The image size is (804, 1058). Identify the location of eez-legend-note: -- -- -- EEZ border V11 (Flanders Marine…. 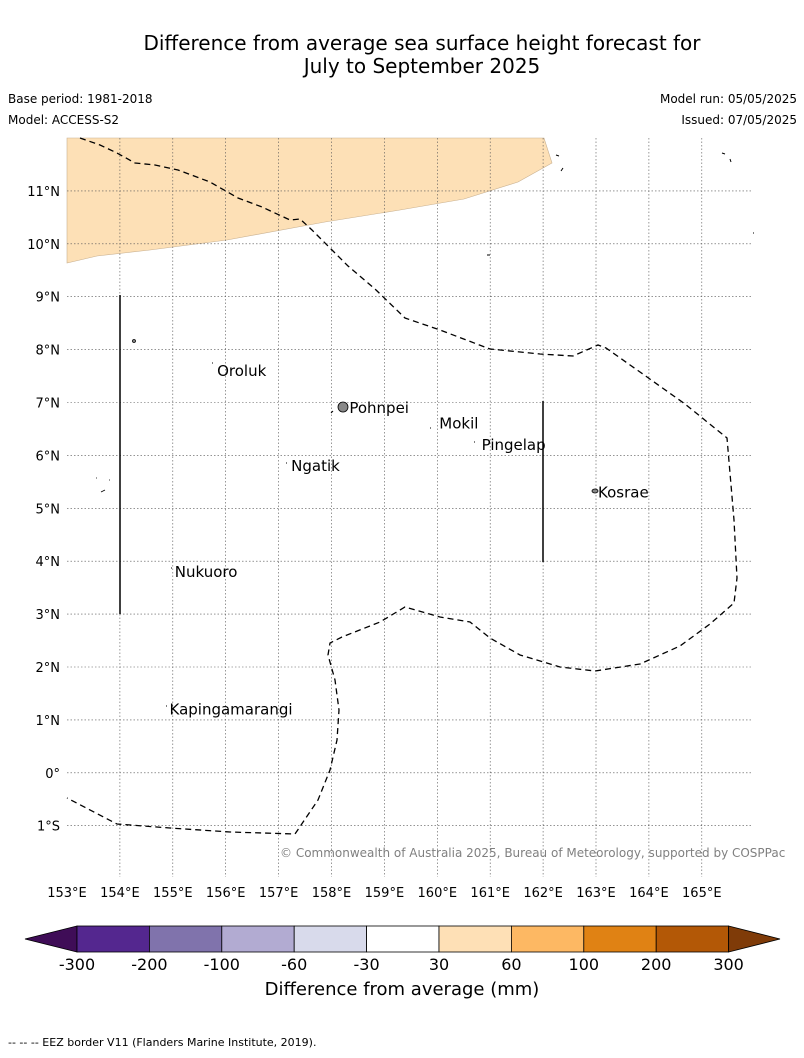
(162, 1042).